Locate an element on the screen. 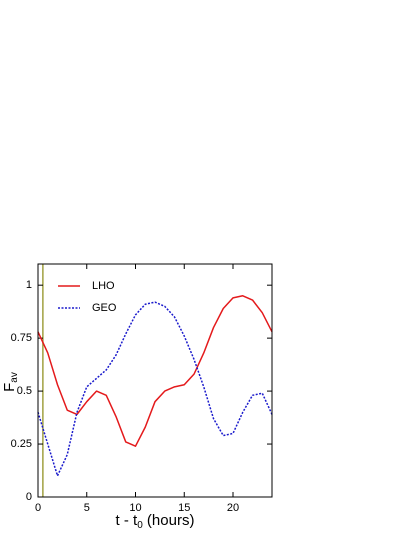  y-axis-label: Fav is located at coordinates (10, 382).